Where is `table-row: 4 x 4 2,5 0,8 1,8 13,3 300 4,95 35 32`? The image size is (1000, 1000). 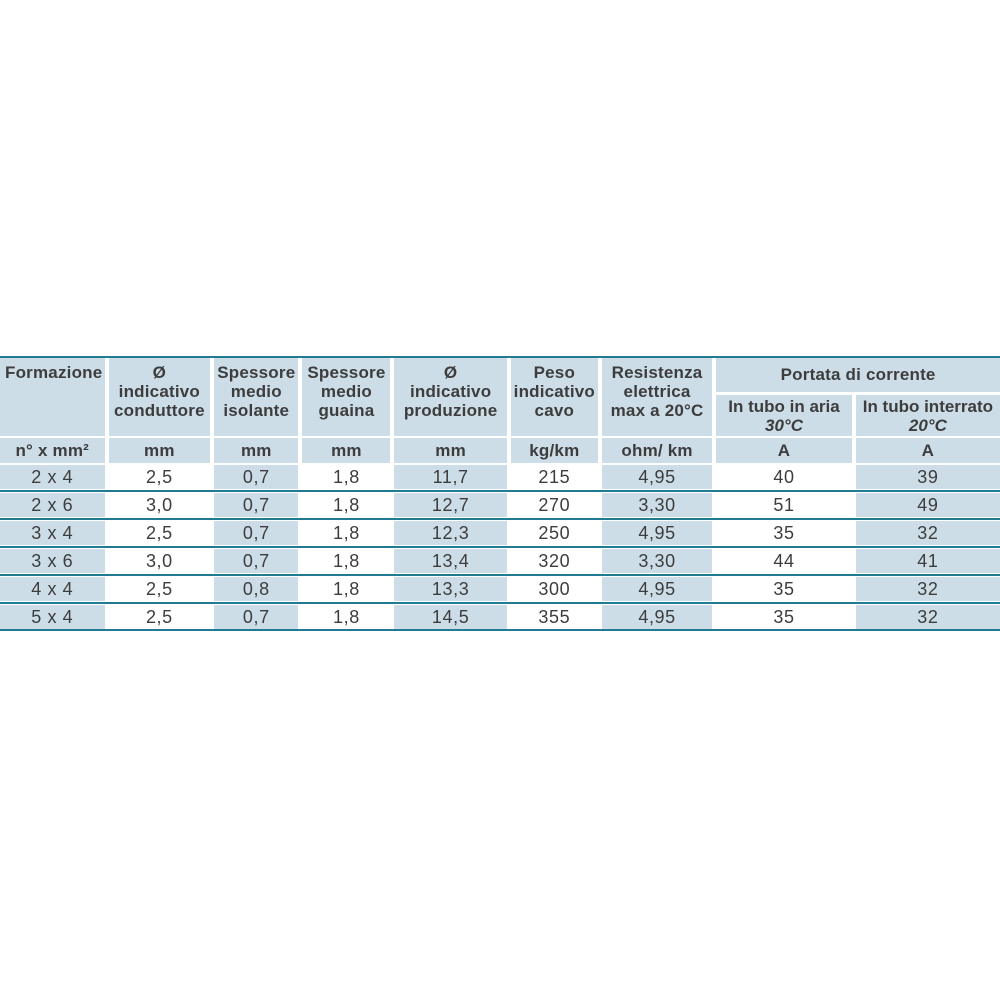
table-row: 4 x 4 2,5 0,8 1,8 13,3 300 4,95 35 32 is located at coordinates (500, 589).